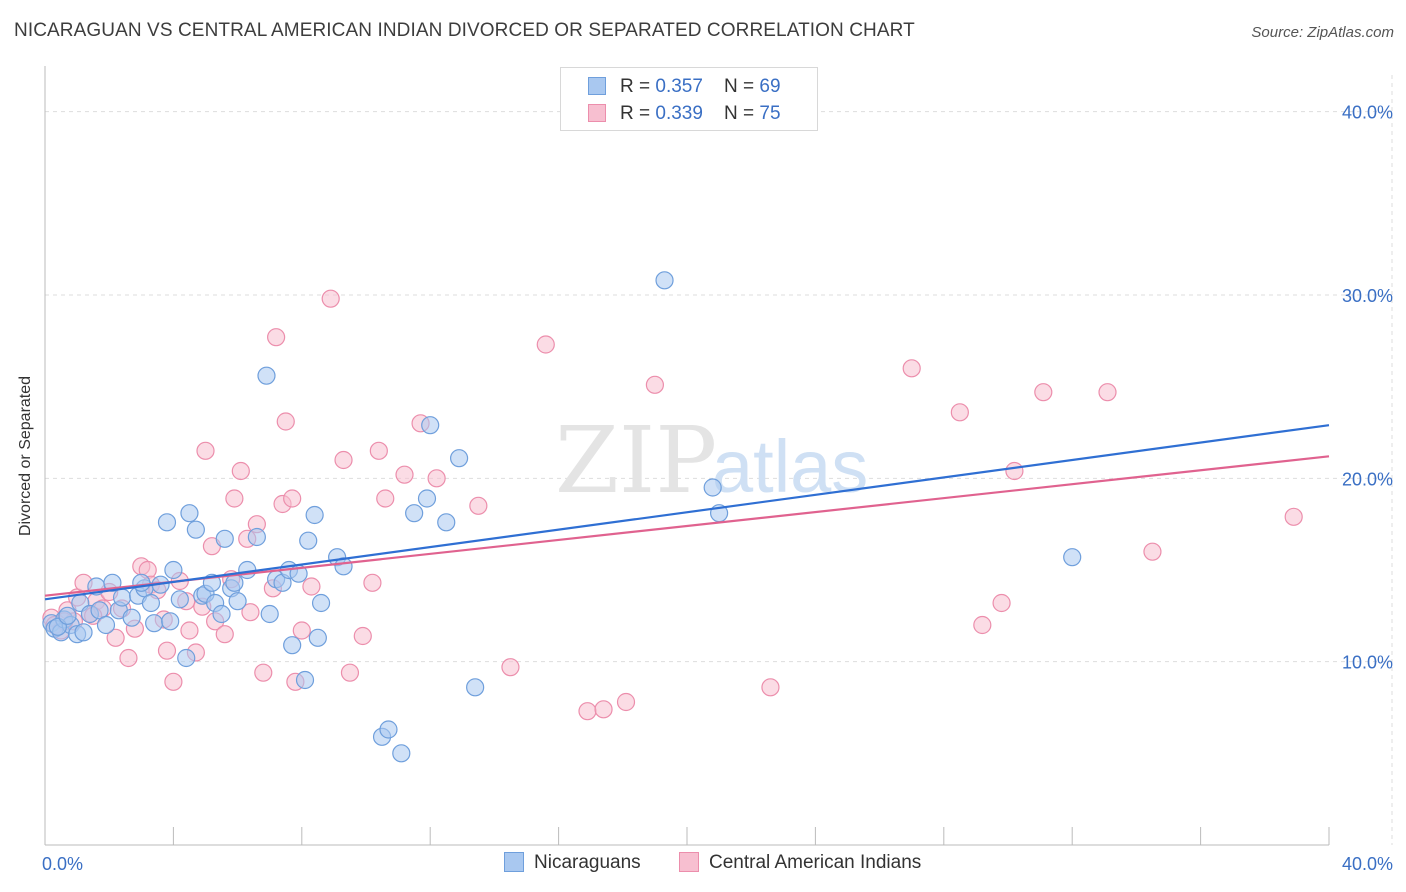  What do you see at coordinates (587, 862) in the screenshot?
I see `bottom-legend-label: Nicaraguans` at bounding box center [587, 862].